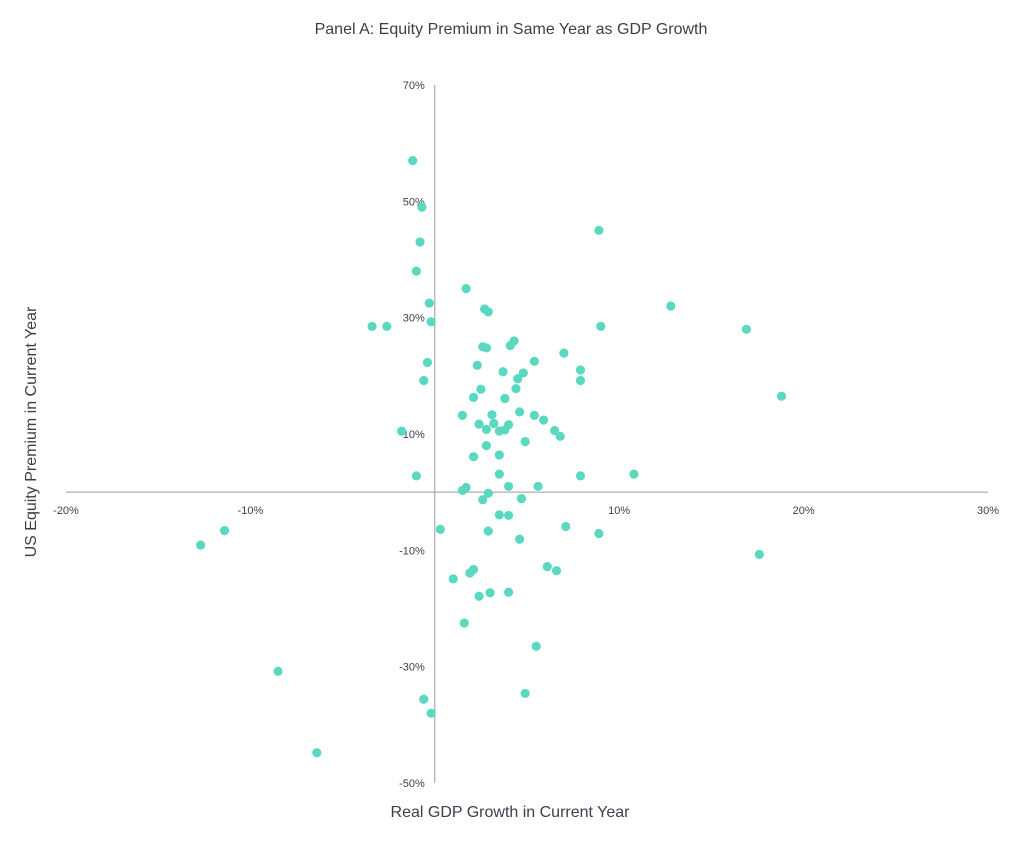  What do you see at coordinates (66, 511) in the screenshot?
I see `x-tick-label: -20%` at bounding box center [66, 511].